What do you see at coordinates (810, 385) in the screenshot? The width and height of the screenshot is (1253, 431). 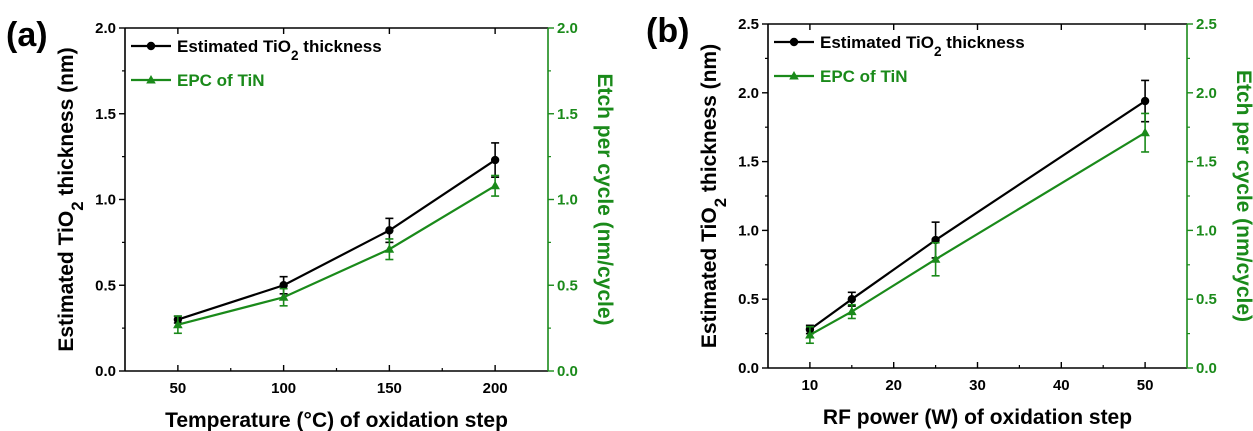 I see `x-tick-label: 10` at bounding box center [810, 385].